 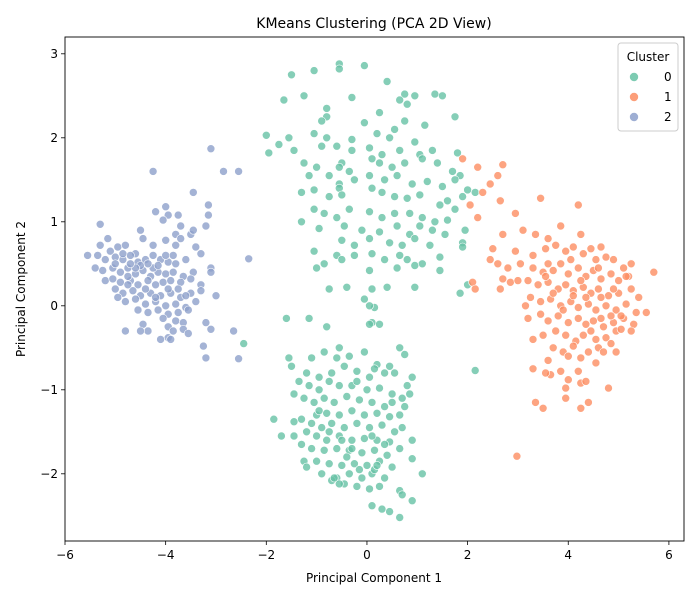 What do you see at coordinates (468, 555) in the screenshot?
I see `x-tick-label: 2` at bounding box center [468, 555].